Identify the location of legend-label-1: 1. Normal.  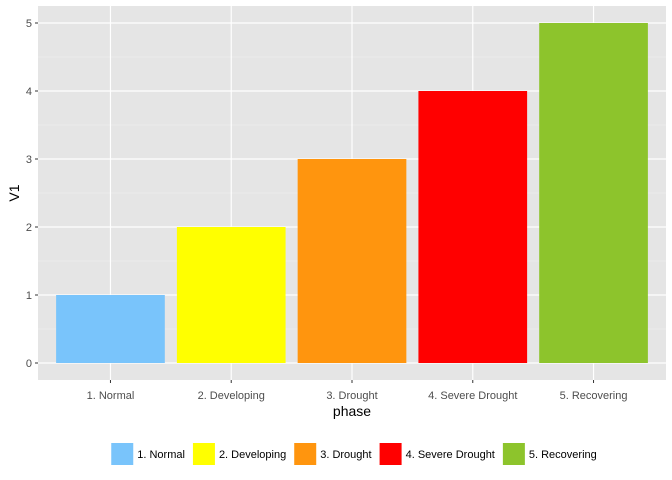
(161, 455).